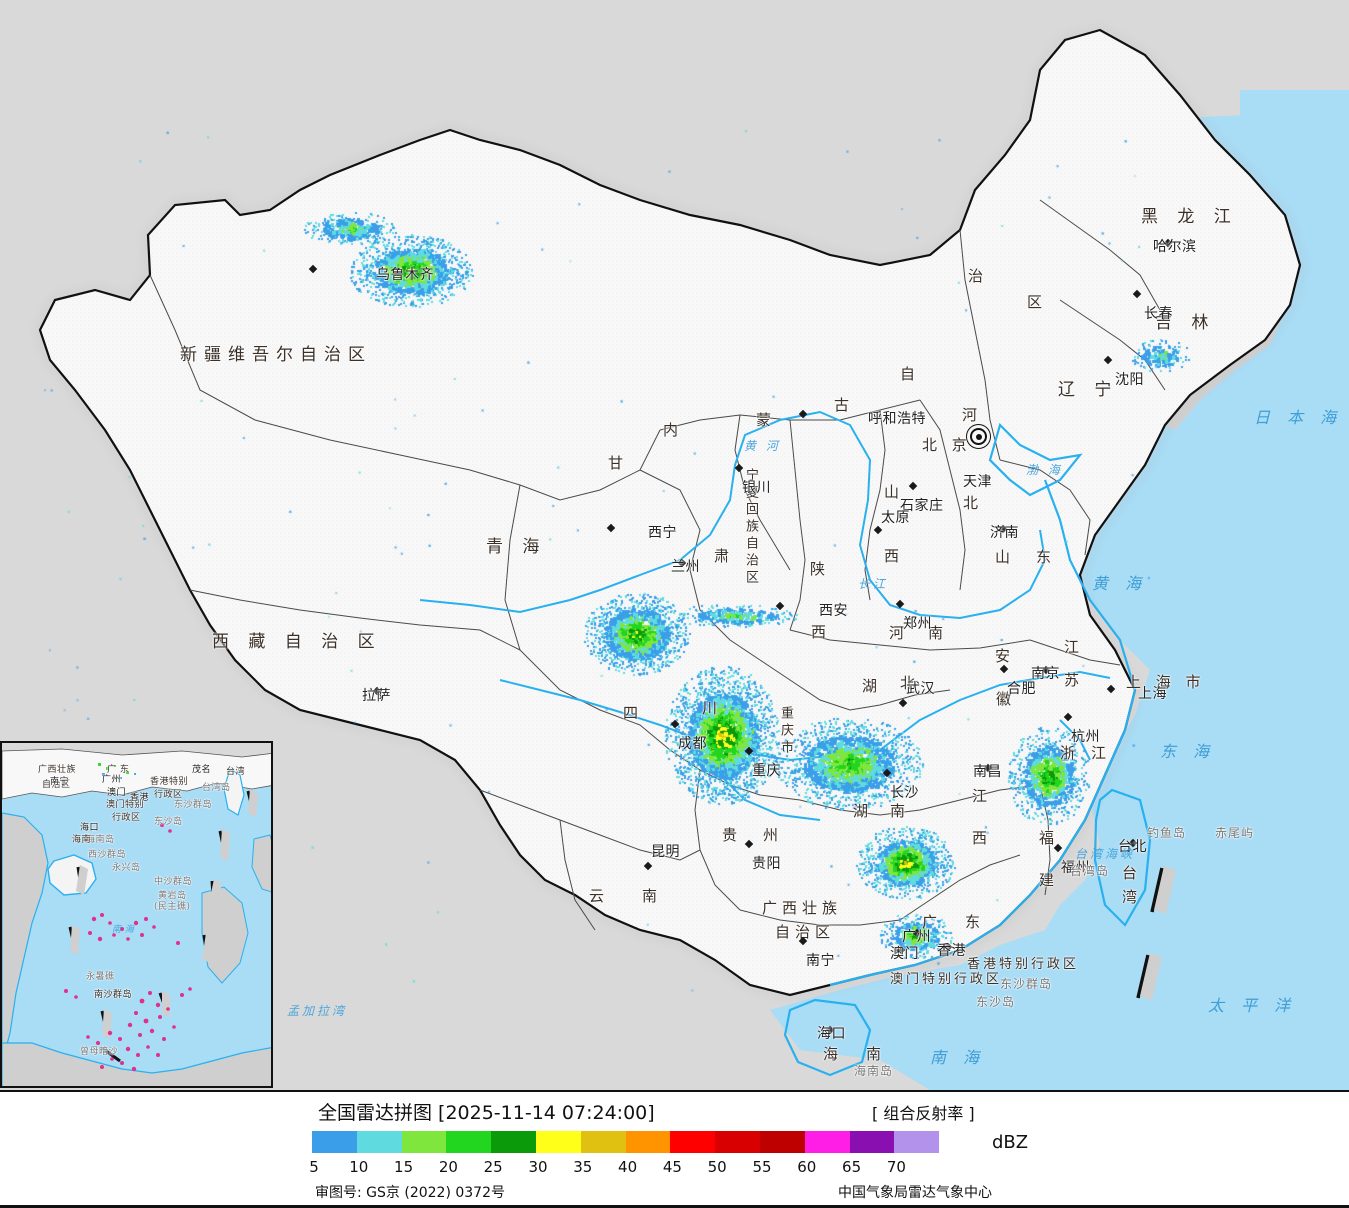 The width and height of the screenshot is (1349, 1208). I want to click on tick-30: 30, so click(538, 1167).